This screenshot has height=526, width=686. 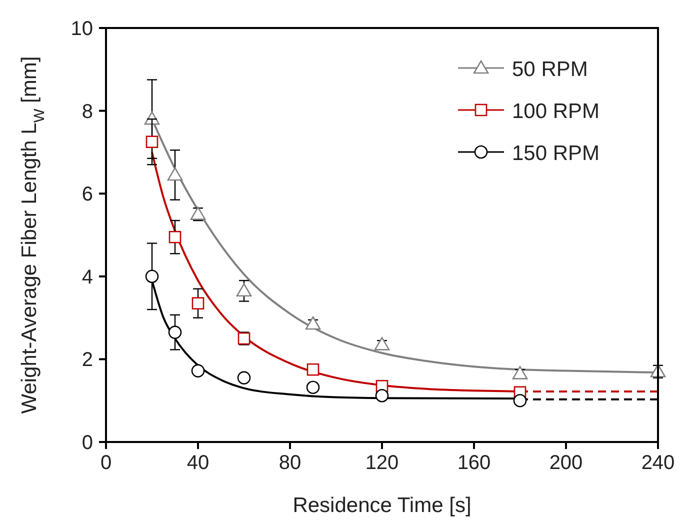 What do you see at coordinates (87, 443) in the screenshot?
I see `y-tick-label: 0` at bounding box center [87, 443].